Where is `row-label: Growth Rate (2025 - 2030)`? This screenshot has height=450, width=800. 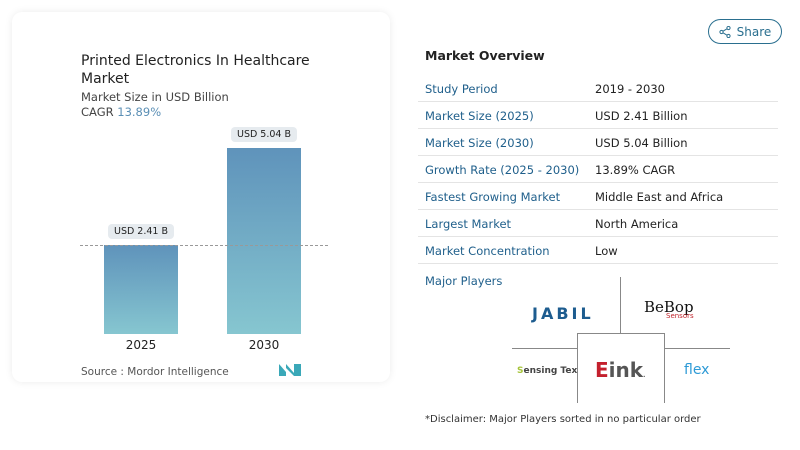 row-label: Growth Rate (2025 - 2030) is located at coordinates (502, 170).